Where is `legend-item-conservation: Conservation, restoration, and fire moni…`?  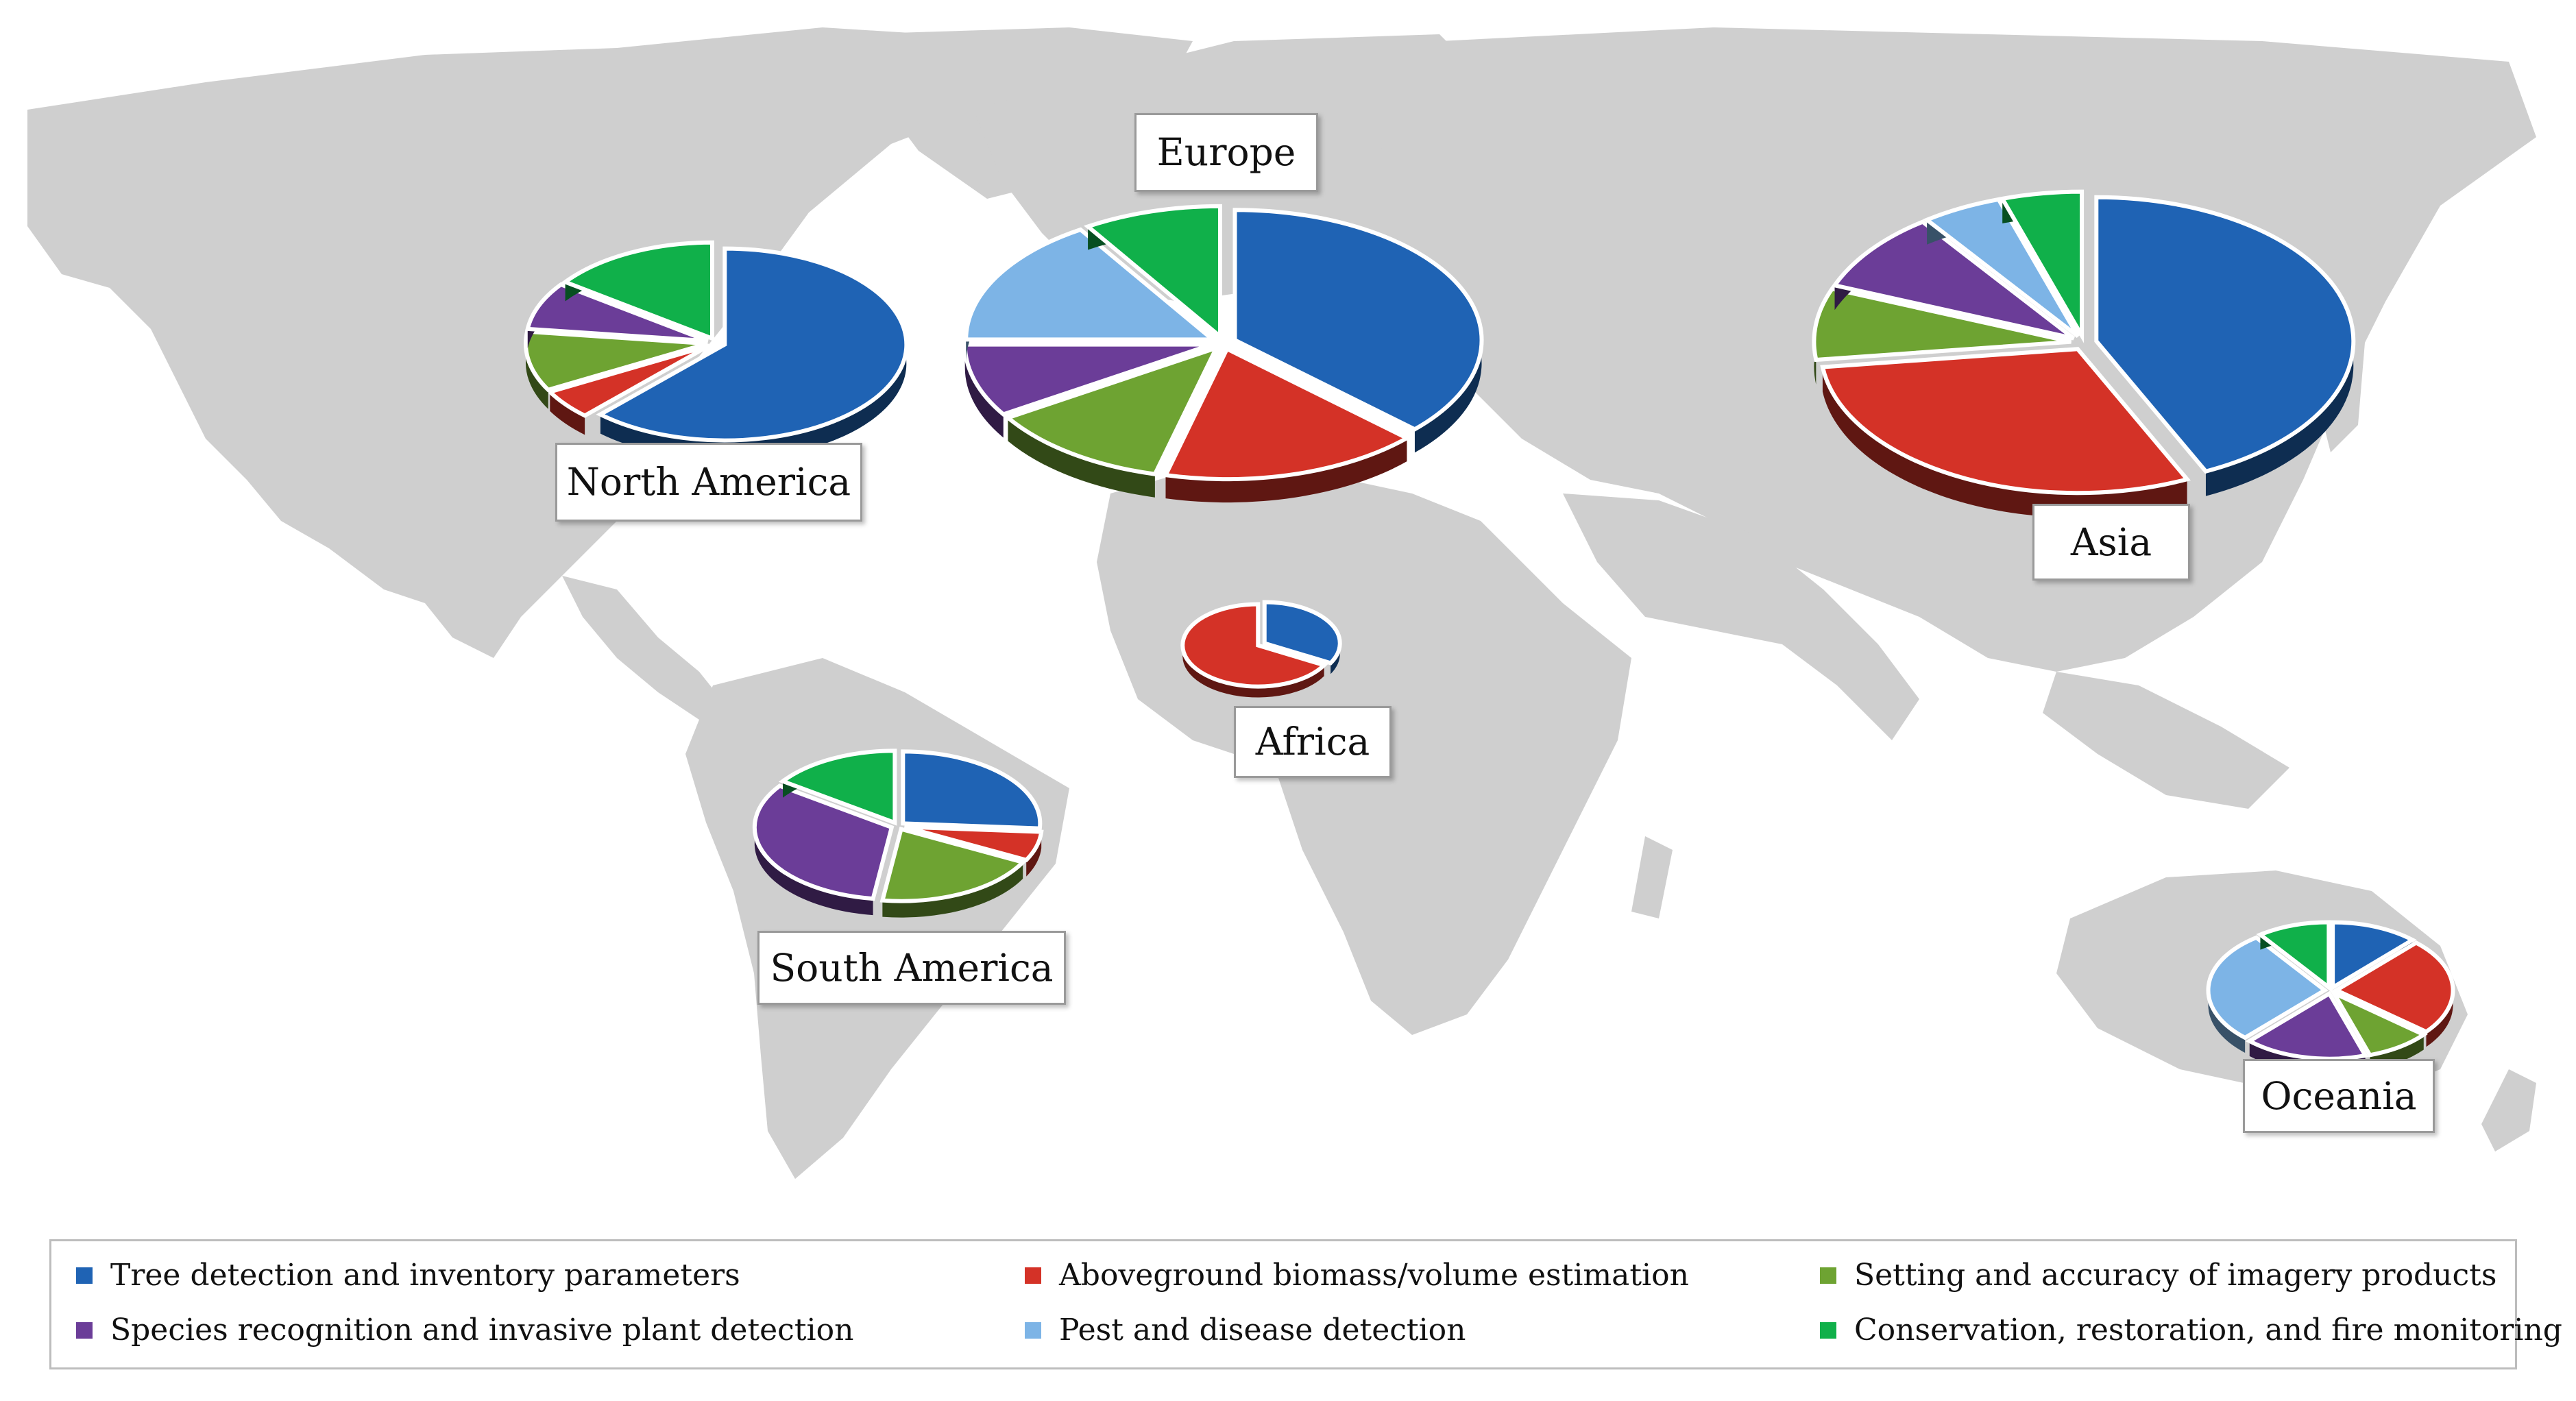
legend-item-conservation: Conservation, restoration, and fire moni… is located at coordinates (2191, 1330).